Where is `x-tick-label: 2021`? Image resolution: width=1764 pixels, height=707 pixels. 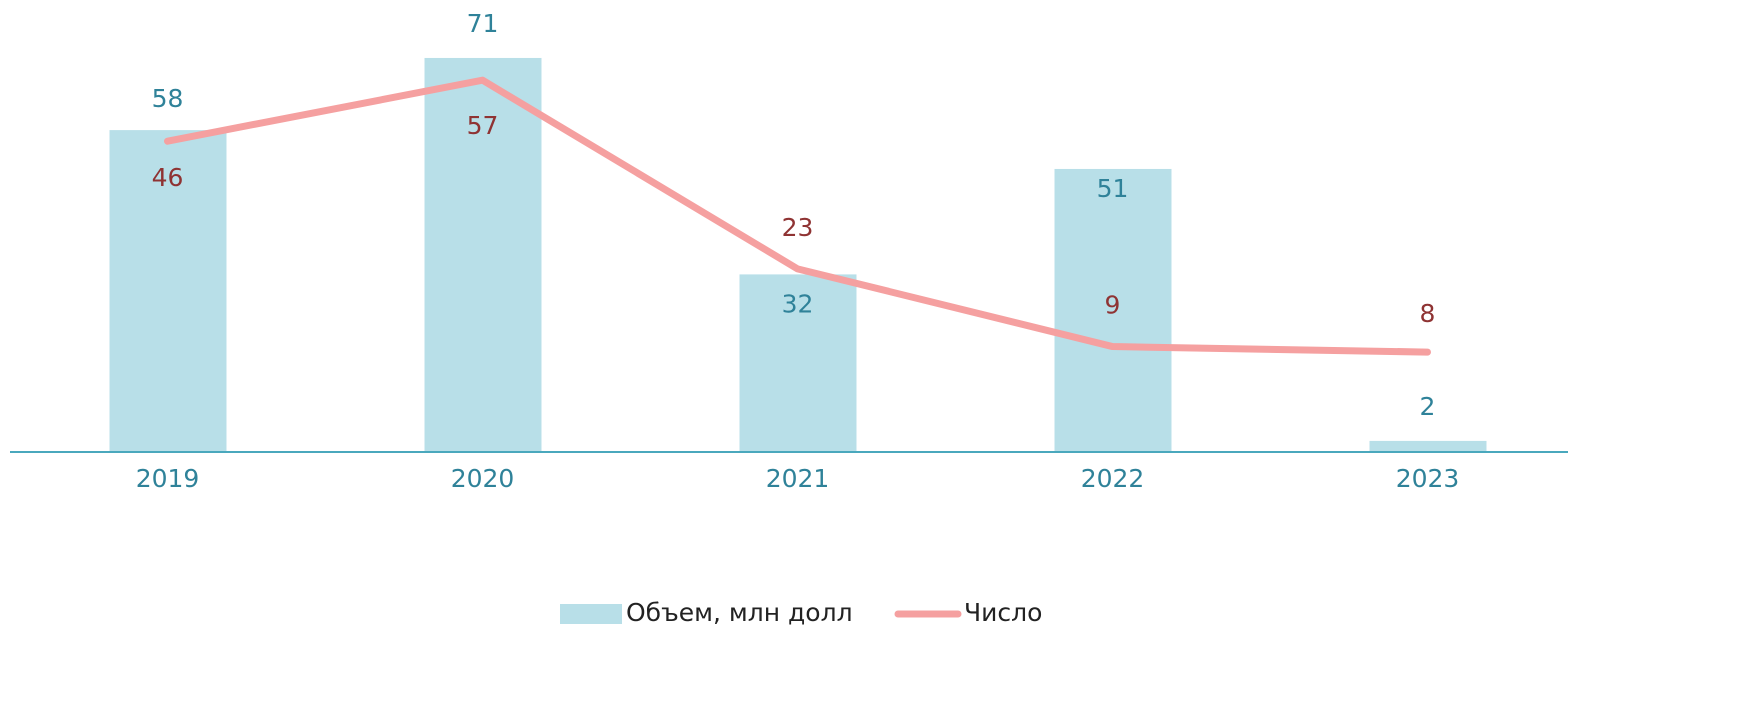 x-tick-label: 2021 is located at coordinates (798, 478).